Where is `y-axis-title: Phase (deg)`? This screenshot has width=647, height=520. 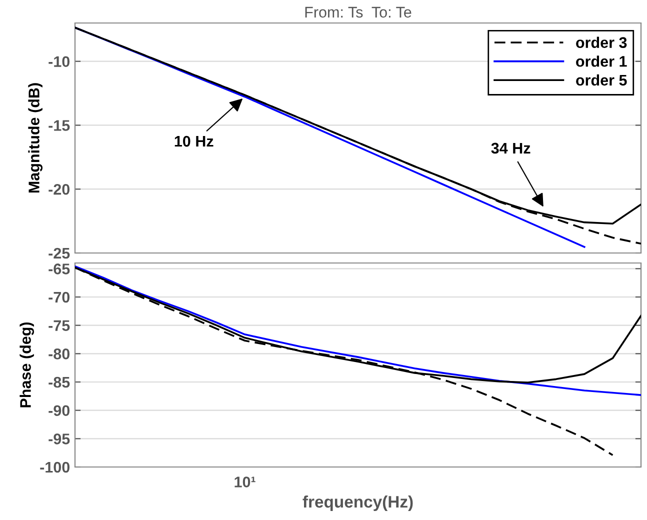 y-axis-title: Phase (deg) is located at coordinates (27, 365).